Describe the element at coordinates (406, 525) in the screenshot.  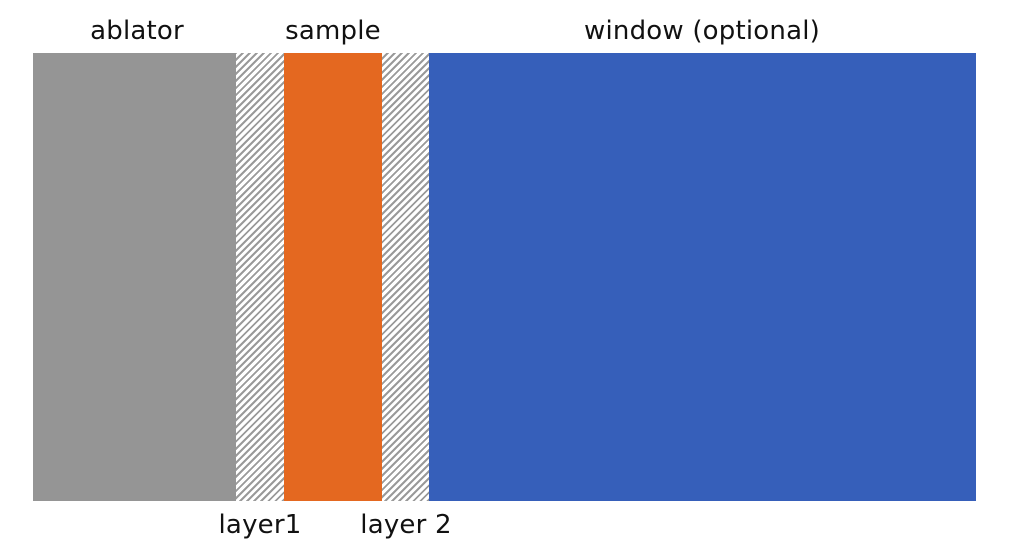
I see `layer2-label: layer 2` at that location.